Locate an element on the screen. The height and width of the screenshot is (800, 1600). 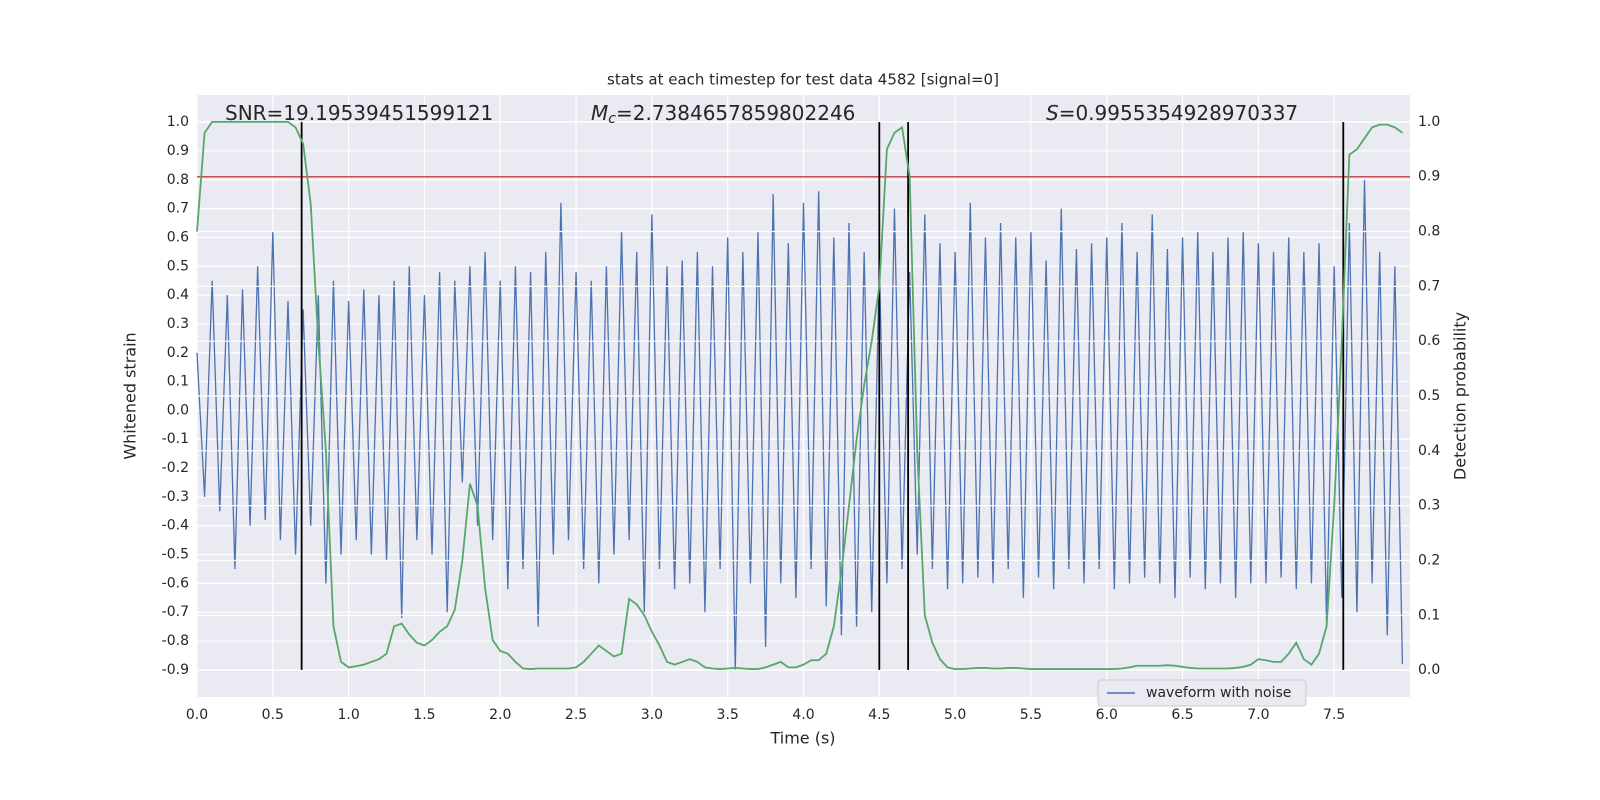
y-tick-label: 1.0 is located at coordinates (178, 122).